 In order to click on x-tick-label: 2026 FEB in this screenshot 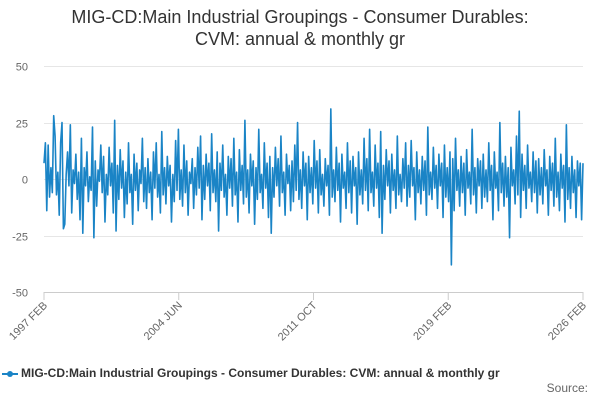, I will do `click(567, 321)`.